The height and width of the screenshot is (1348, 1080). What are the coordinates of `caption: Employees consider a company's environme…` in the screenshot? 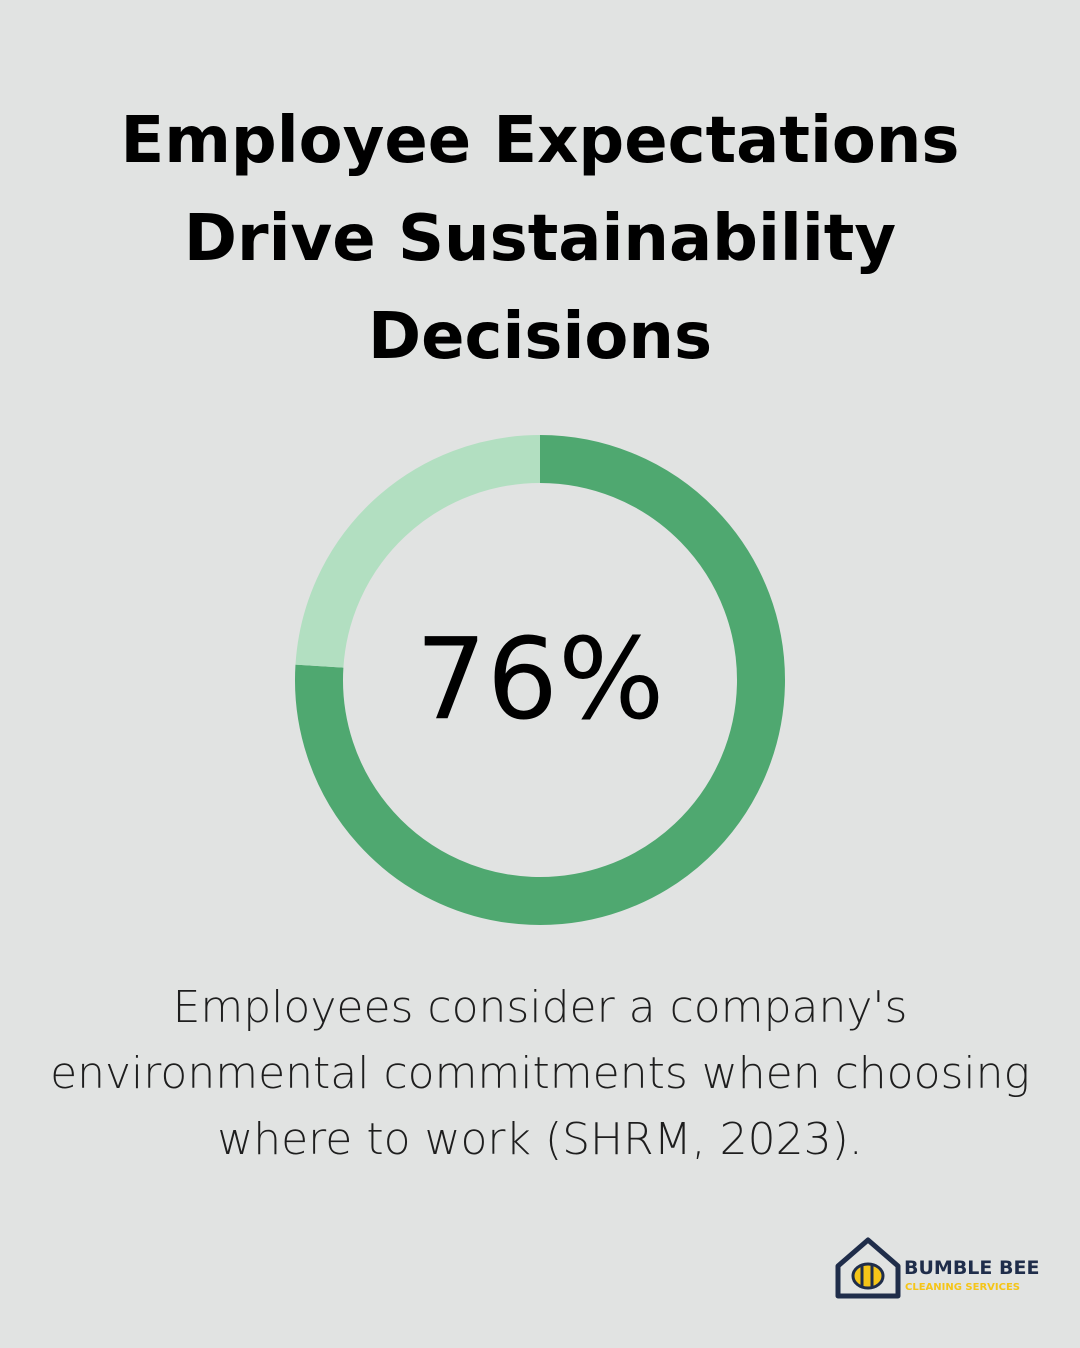 It's located at (540, 1073).